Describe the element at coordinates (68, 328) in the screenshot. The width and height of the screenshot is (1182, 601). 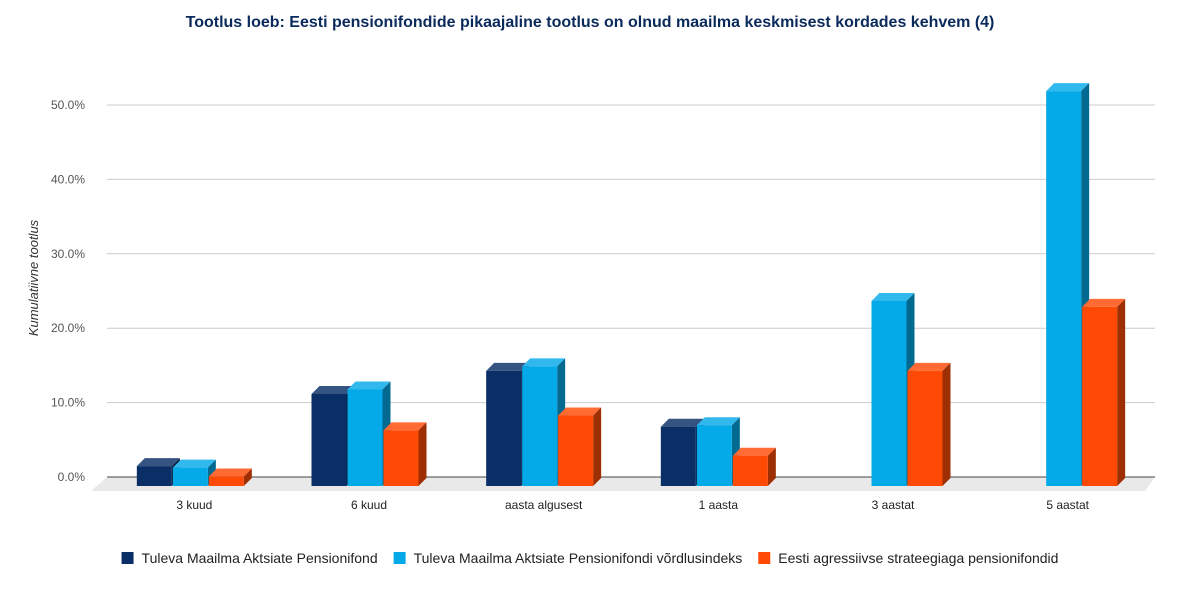
I see `y-tick-label: 20.0%` at that location.